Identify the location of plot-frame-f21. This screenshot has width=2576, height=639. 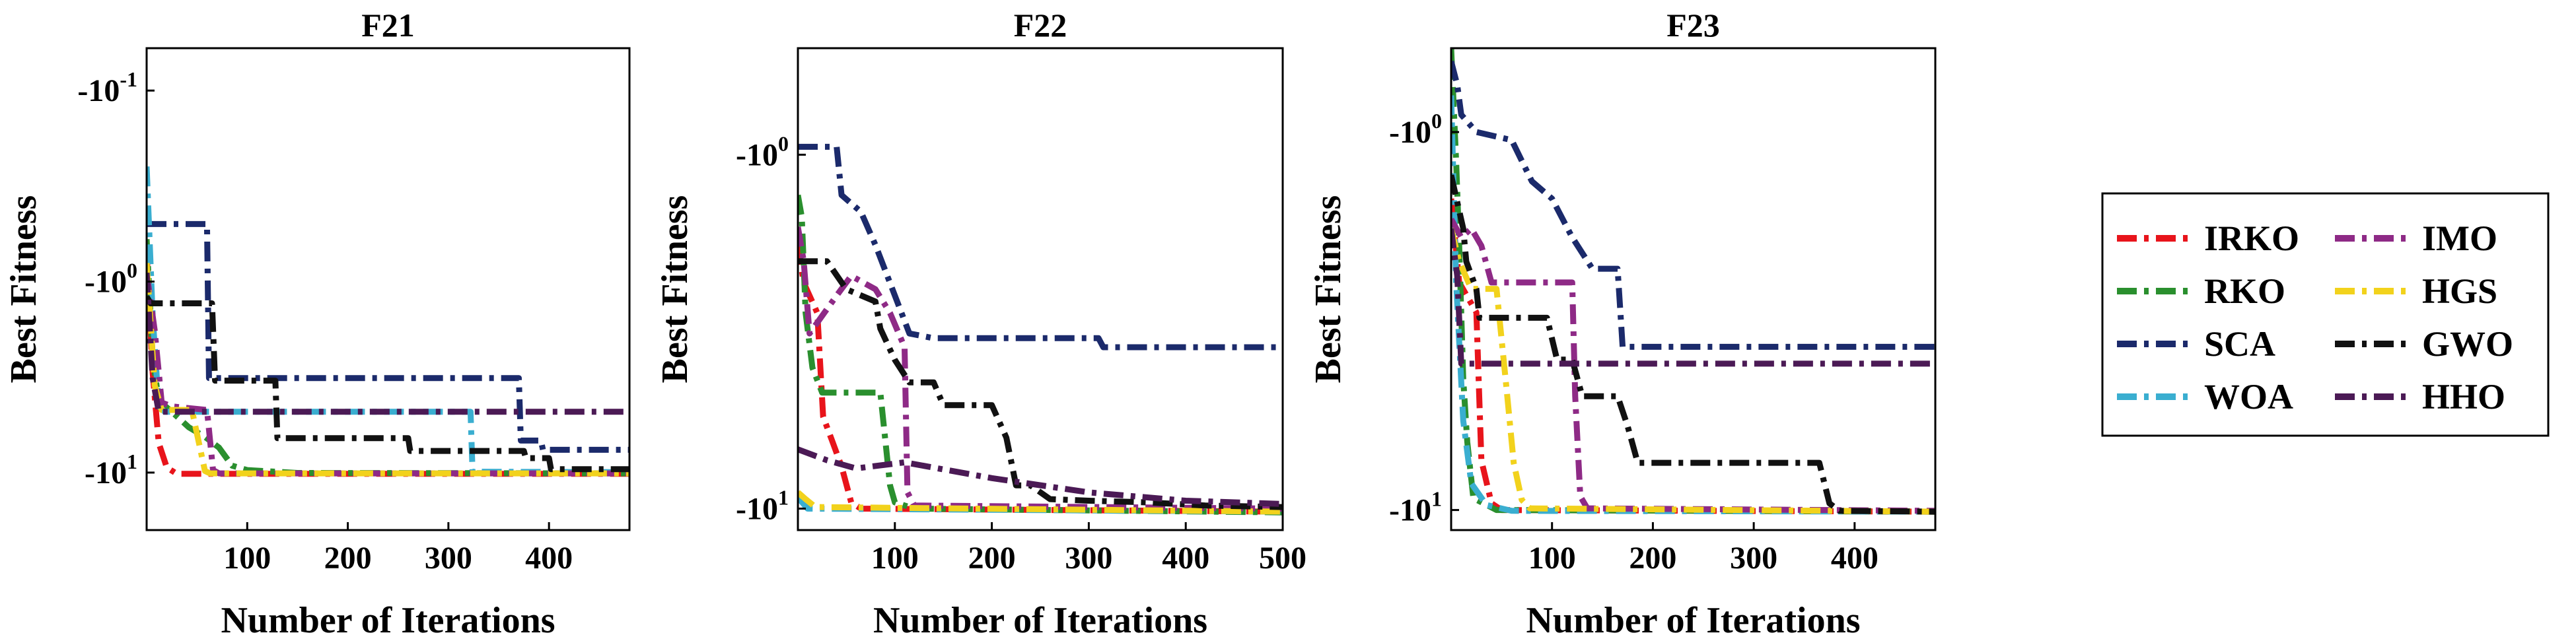
(388, 289).